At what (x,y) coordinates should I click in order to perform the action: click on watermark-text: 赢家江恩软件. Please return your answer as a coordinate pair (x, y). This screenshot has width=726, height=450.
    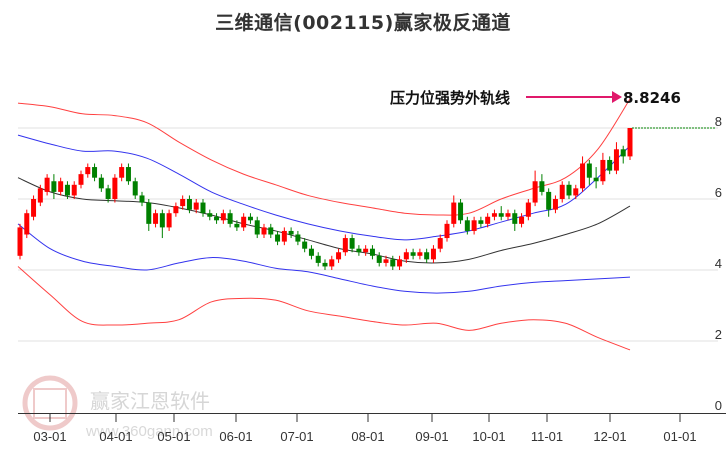
    Looking at the image, I should click on (150, 401).